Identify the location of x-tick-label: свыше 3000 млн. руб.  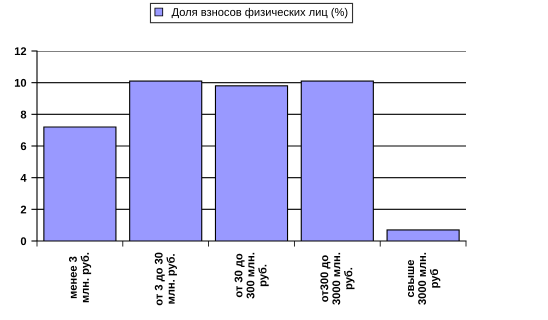
(424, 278).